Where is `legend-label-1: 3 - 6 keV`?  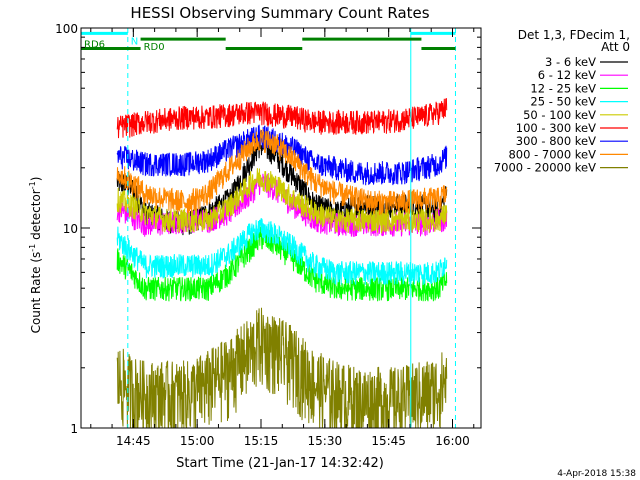
legend-label-1: 3 - 6 keV is located at coordinates (570, 62).